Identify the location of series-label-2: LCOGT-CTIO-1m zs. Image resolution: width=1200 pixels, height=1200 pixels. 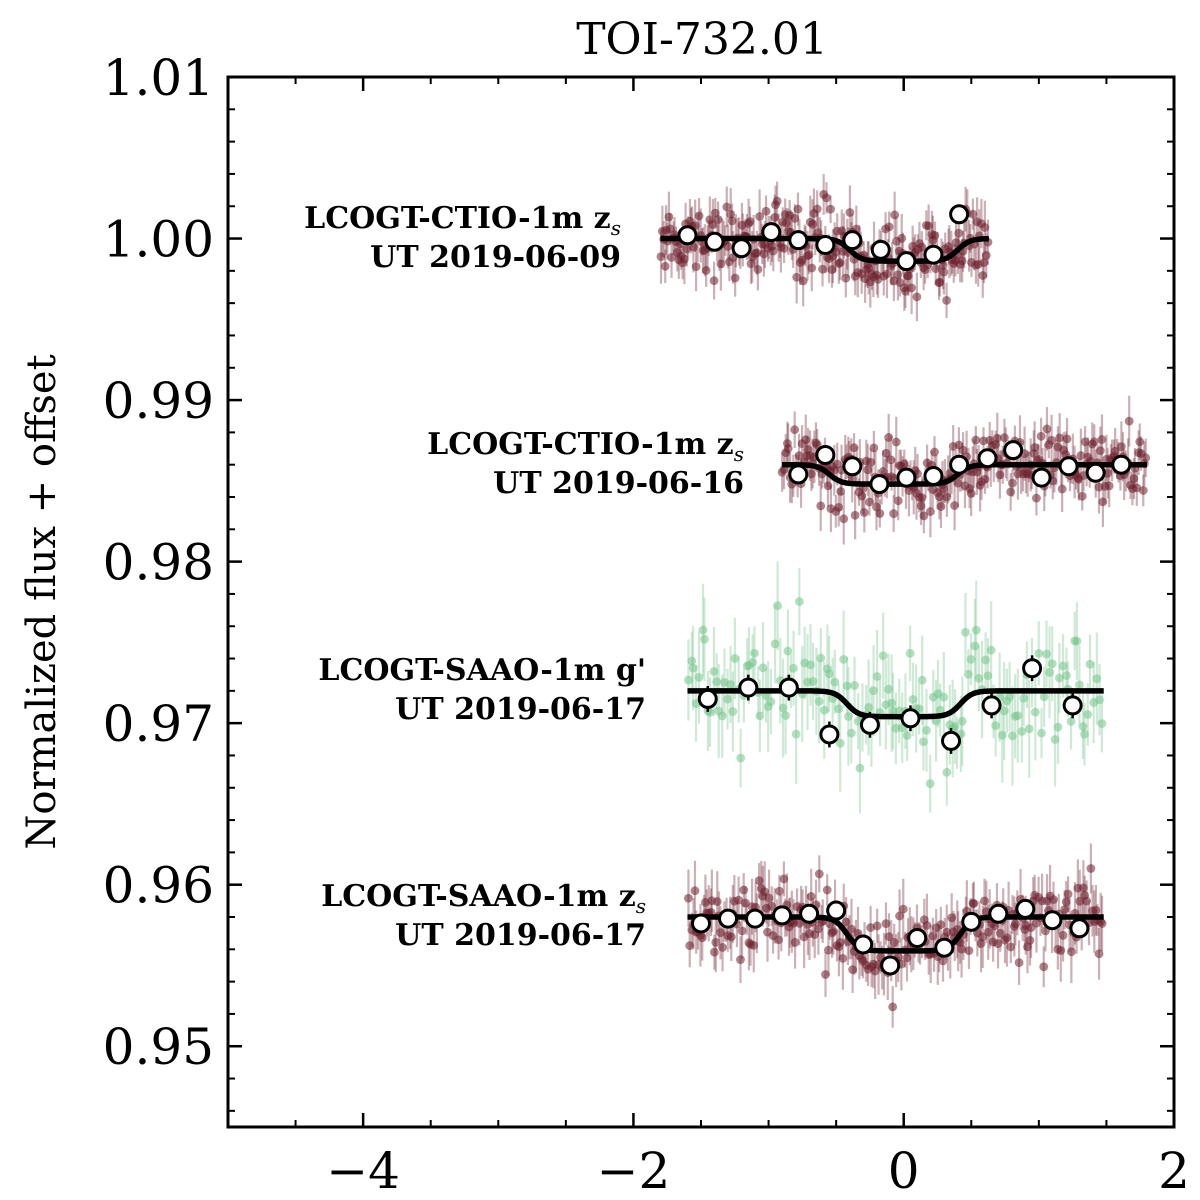
(585, 446).